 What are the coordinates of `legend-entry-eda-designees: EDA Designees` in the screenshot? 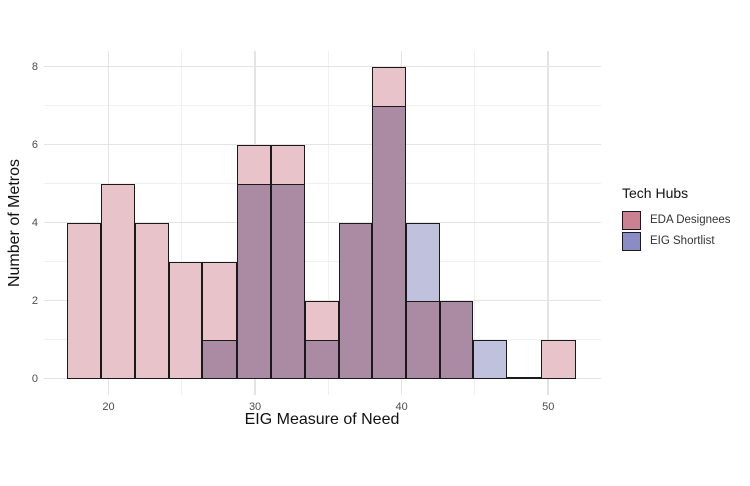 It's located at (676, 220).